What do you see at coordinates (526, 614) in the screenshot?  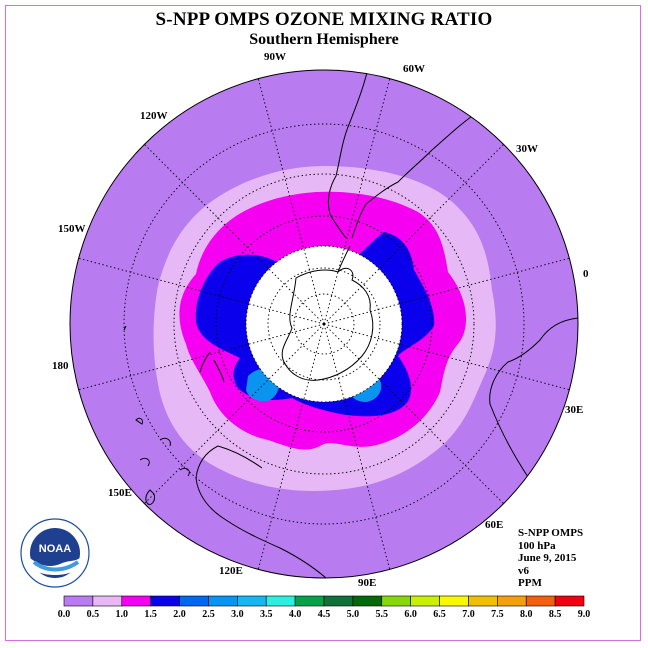 I see `colorbar-tick-label: 8.0` at bounding box center [526, 614].